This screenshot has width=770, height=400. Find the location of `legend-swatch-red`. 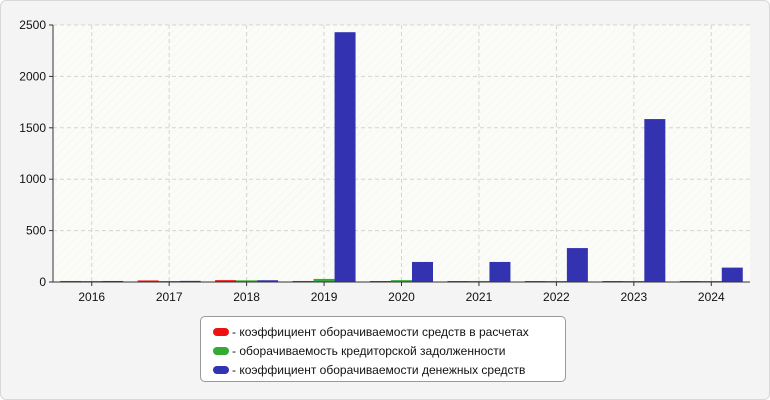

legend-swatch-red is located at coordinates (221, 331).